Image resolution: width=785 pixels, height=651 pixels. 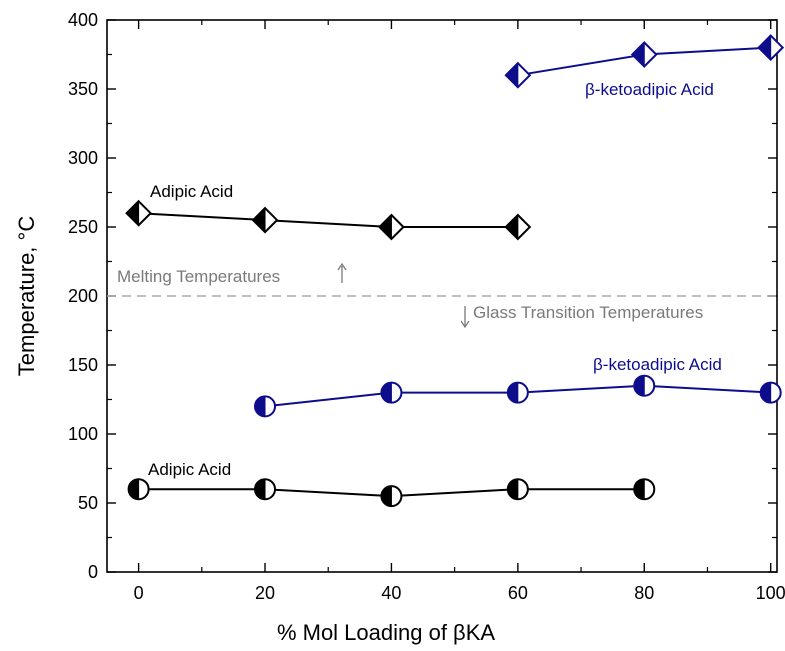 I want to click on x-tick-label: 0, so click(x=139, y=593).